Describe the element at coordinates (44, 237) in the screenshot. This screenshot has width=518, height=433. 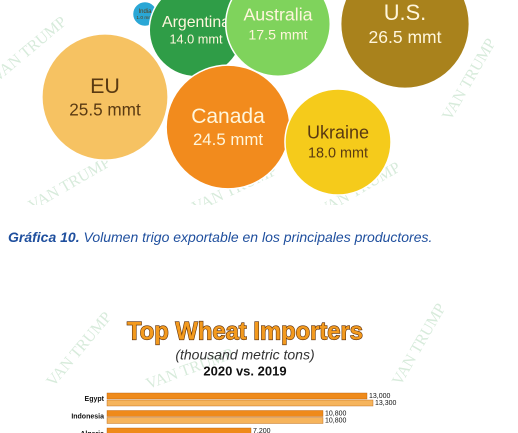
I see `caption-label: Gráfica 10.` at that location.